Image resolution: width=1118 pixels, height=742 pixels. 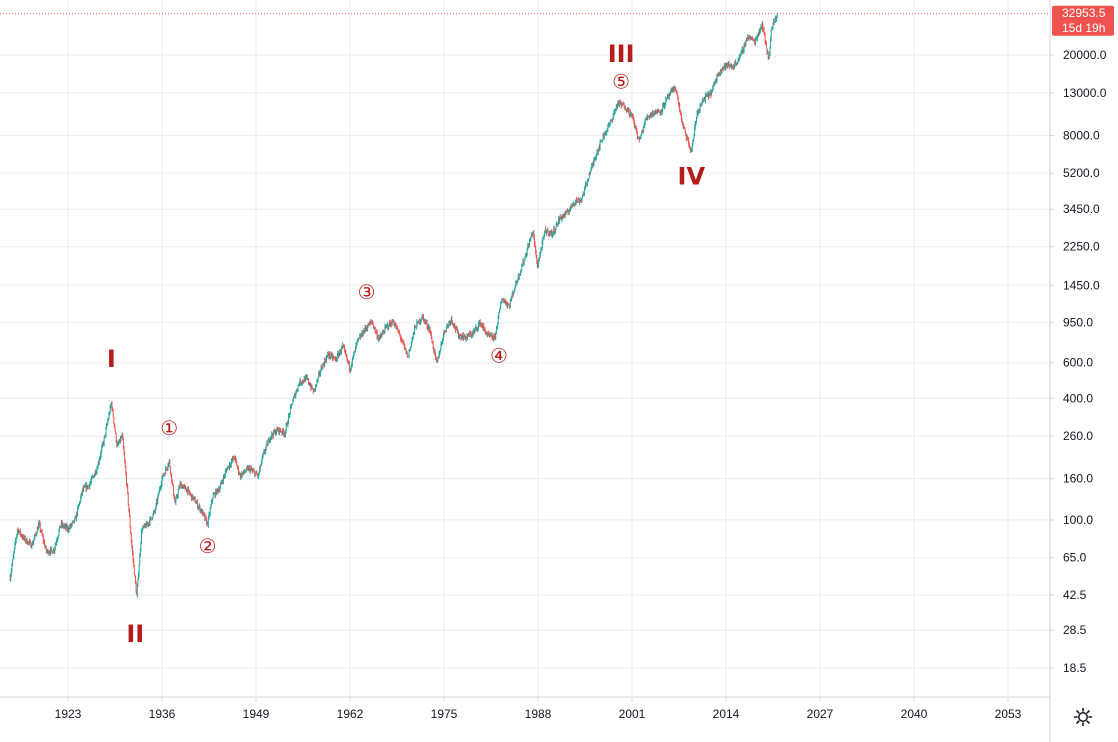 What do you see at coordinates (1078, 520) in the screenshot?
I see `y-tick-label: 100.0` at bounding box center [1078, 520].